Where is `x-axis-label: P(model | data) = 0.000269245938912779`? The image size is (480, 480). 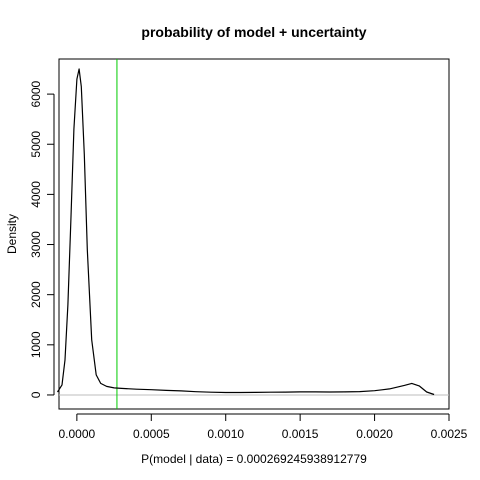
x-axis-label: P(model | data) = 0.000269245938912779 is located at coordinates (254, 459).